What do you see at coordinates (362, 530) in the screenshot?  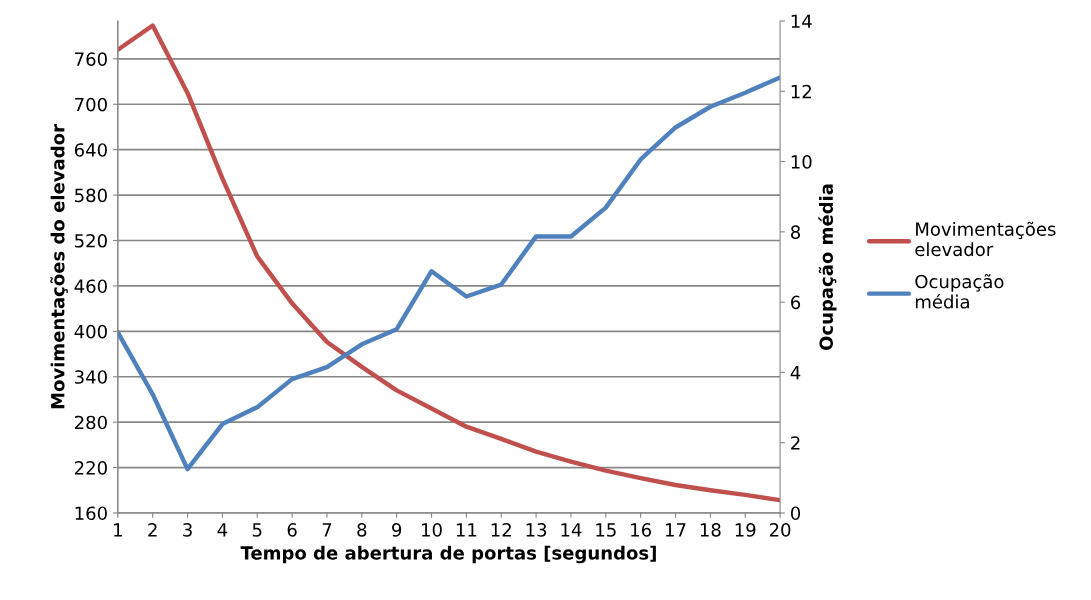 I see `x-tick-label: 8` at bounding box center [362, 530].